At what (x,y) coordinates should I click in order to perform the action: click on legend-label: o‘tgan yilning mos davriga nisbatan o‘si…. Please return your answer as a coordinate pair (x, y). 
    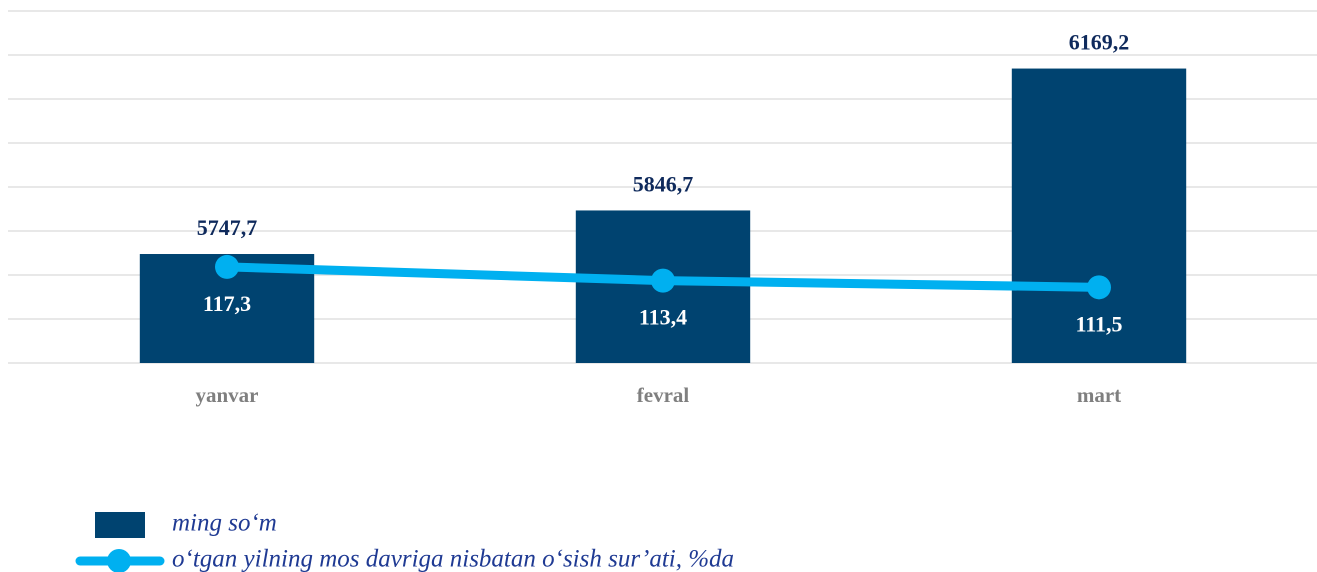
    Looking at the image, I should click on (453, 559).